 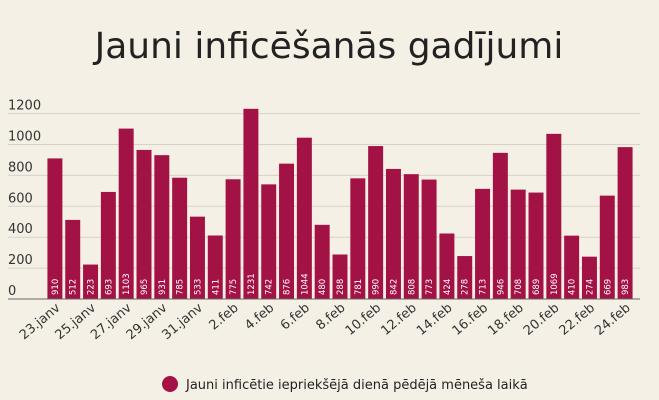 What do you see at coordinates (434, 320) in the screenshot?
I see `x-tick-label: 14.feb` at bounding box center [434, 320].